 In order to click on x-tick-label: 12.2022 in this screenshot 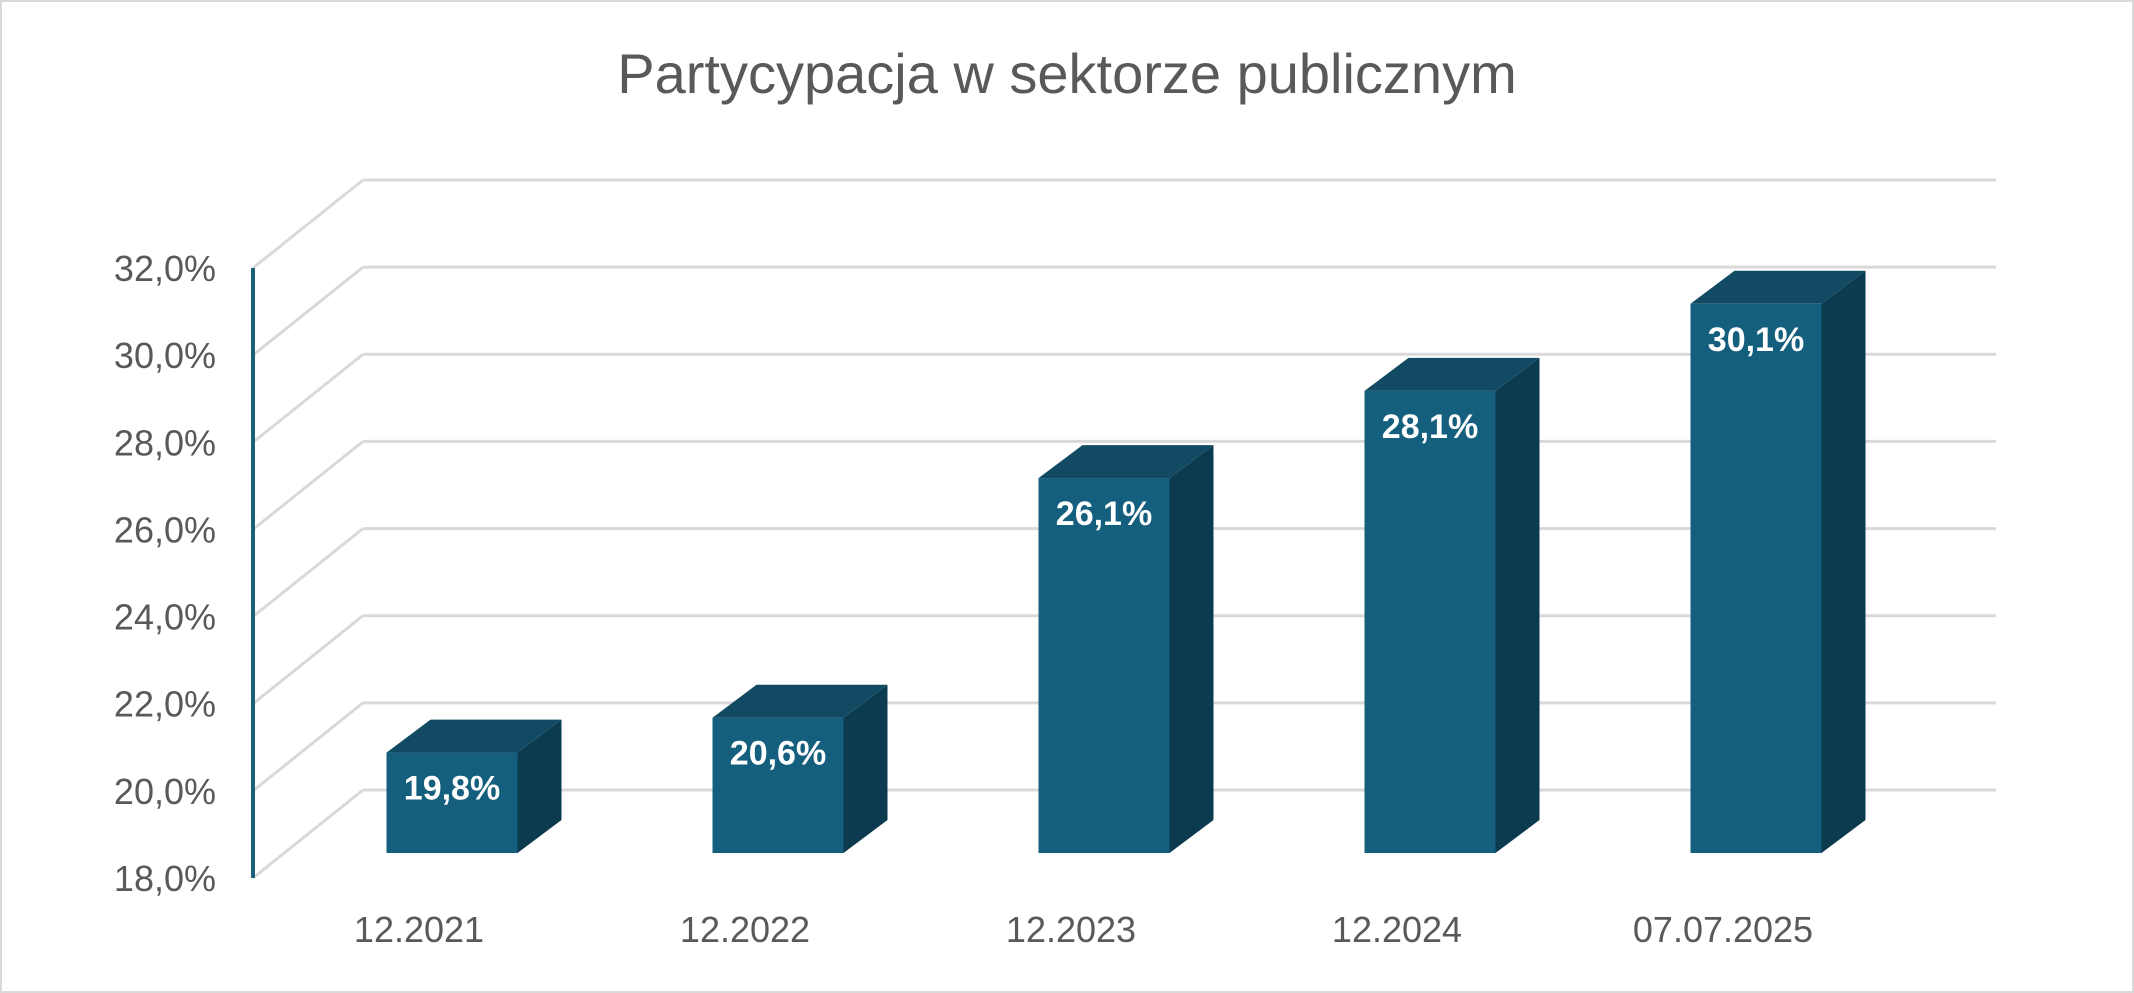, I will do `click(745, 929)`.